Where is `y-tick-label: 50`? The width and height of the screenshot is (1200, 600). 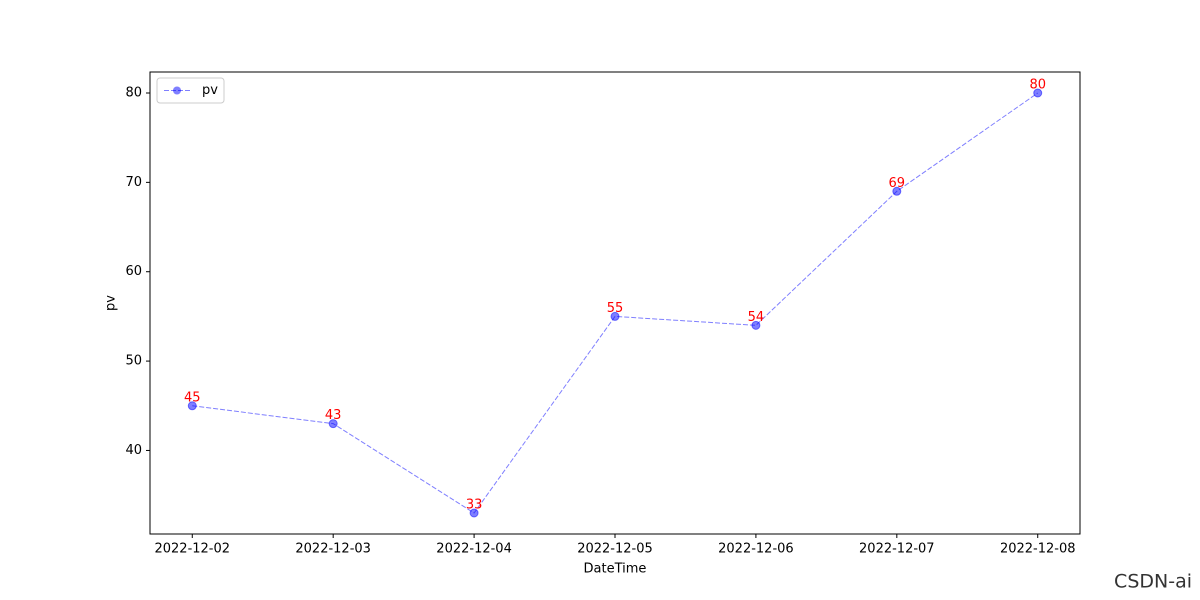
y-tick-label: 50 is located at coordinates (133, 361).